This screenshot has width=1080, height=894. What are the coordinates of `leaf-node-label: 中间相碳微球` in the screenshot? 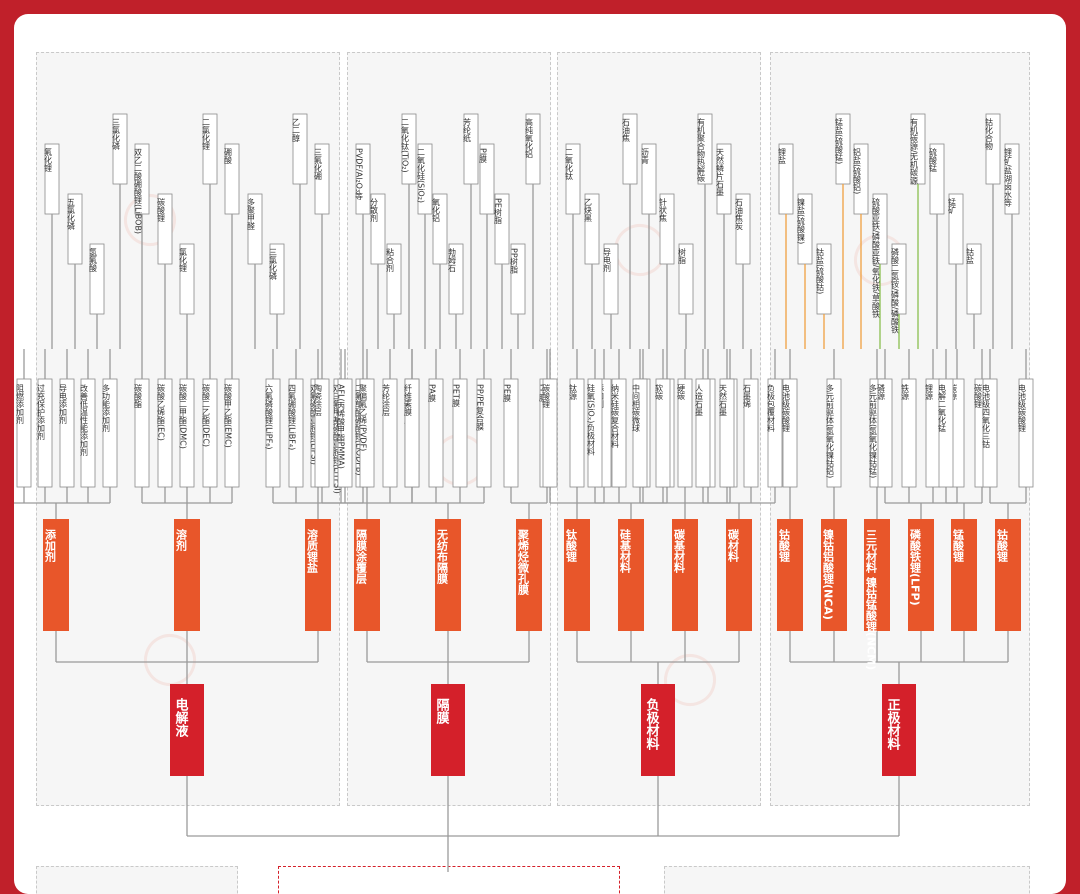 It's located at (636, 407).